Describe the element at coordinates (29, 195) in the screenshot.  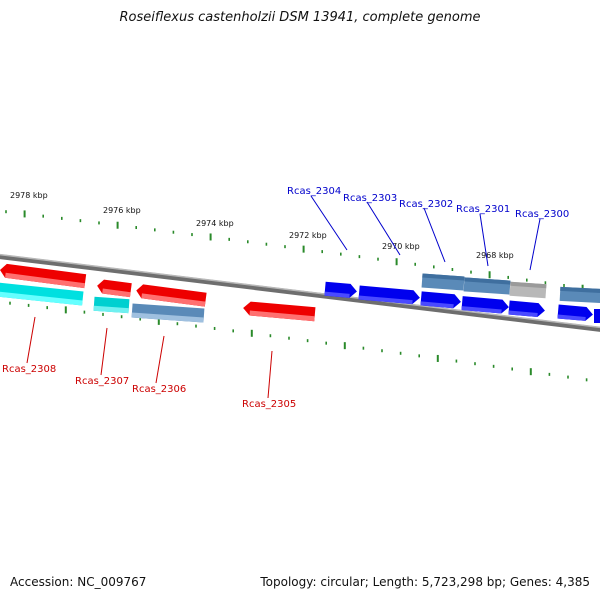
I see `scale-label: 2978 kbp` at that location.